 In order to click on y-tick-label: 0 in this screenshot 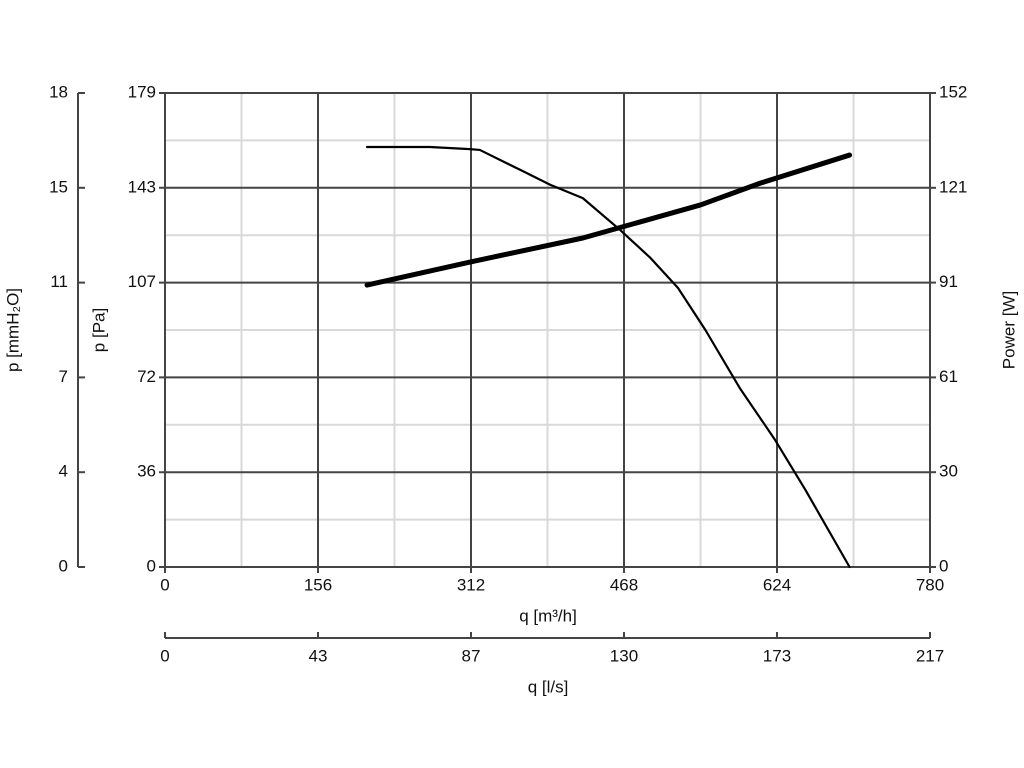, I will do `click(151, 565)`.